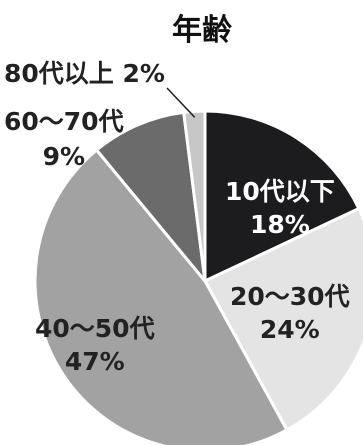 The width and height of the screenshot is (363, 445). Describe the element at coordinates (202, 30) in the screenshot. I see `chart-title: 年齢` at that location.